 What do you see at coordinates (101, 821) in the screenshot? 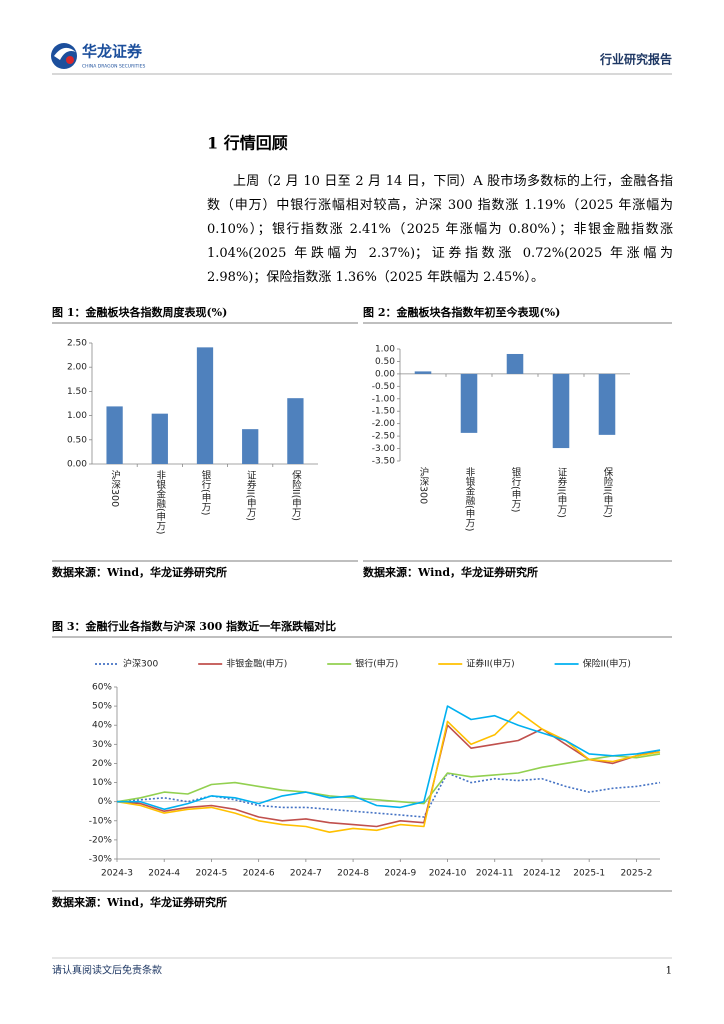
I see `y-tick-label: -10%` at bounding box center [101, 821].